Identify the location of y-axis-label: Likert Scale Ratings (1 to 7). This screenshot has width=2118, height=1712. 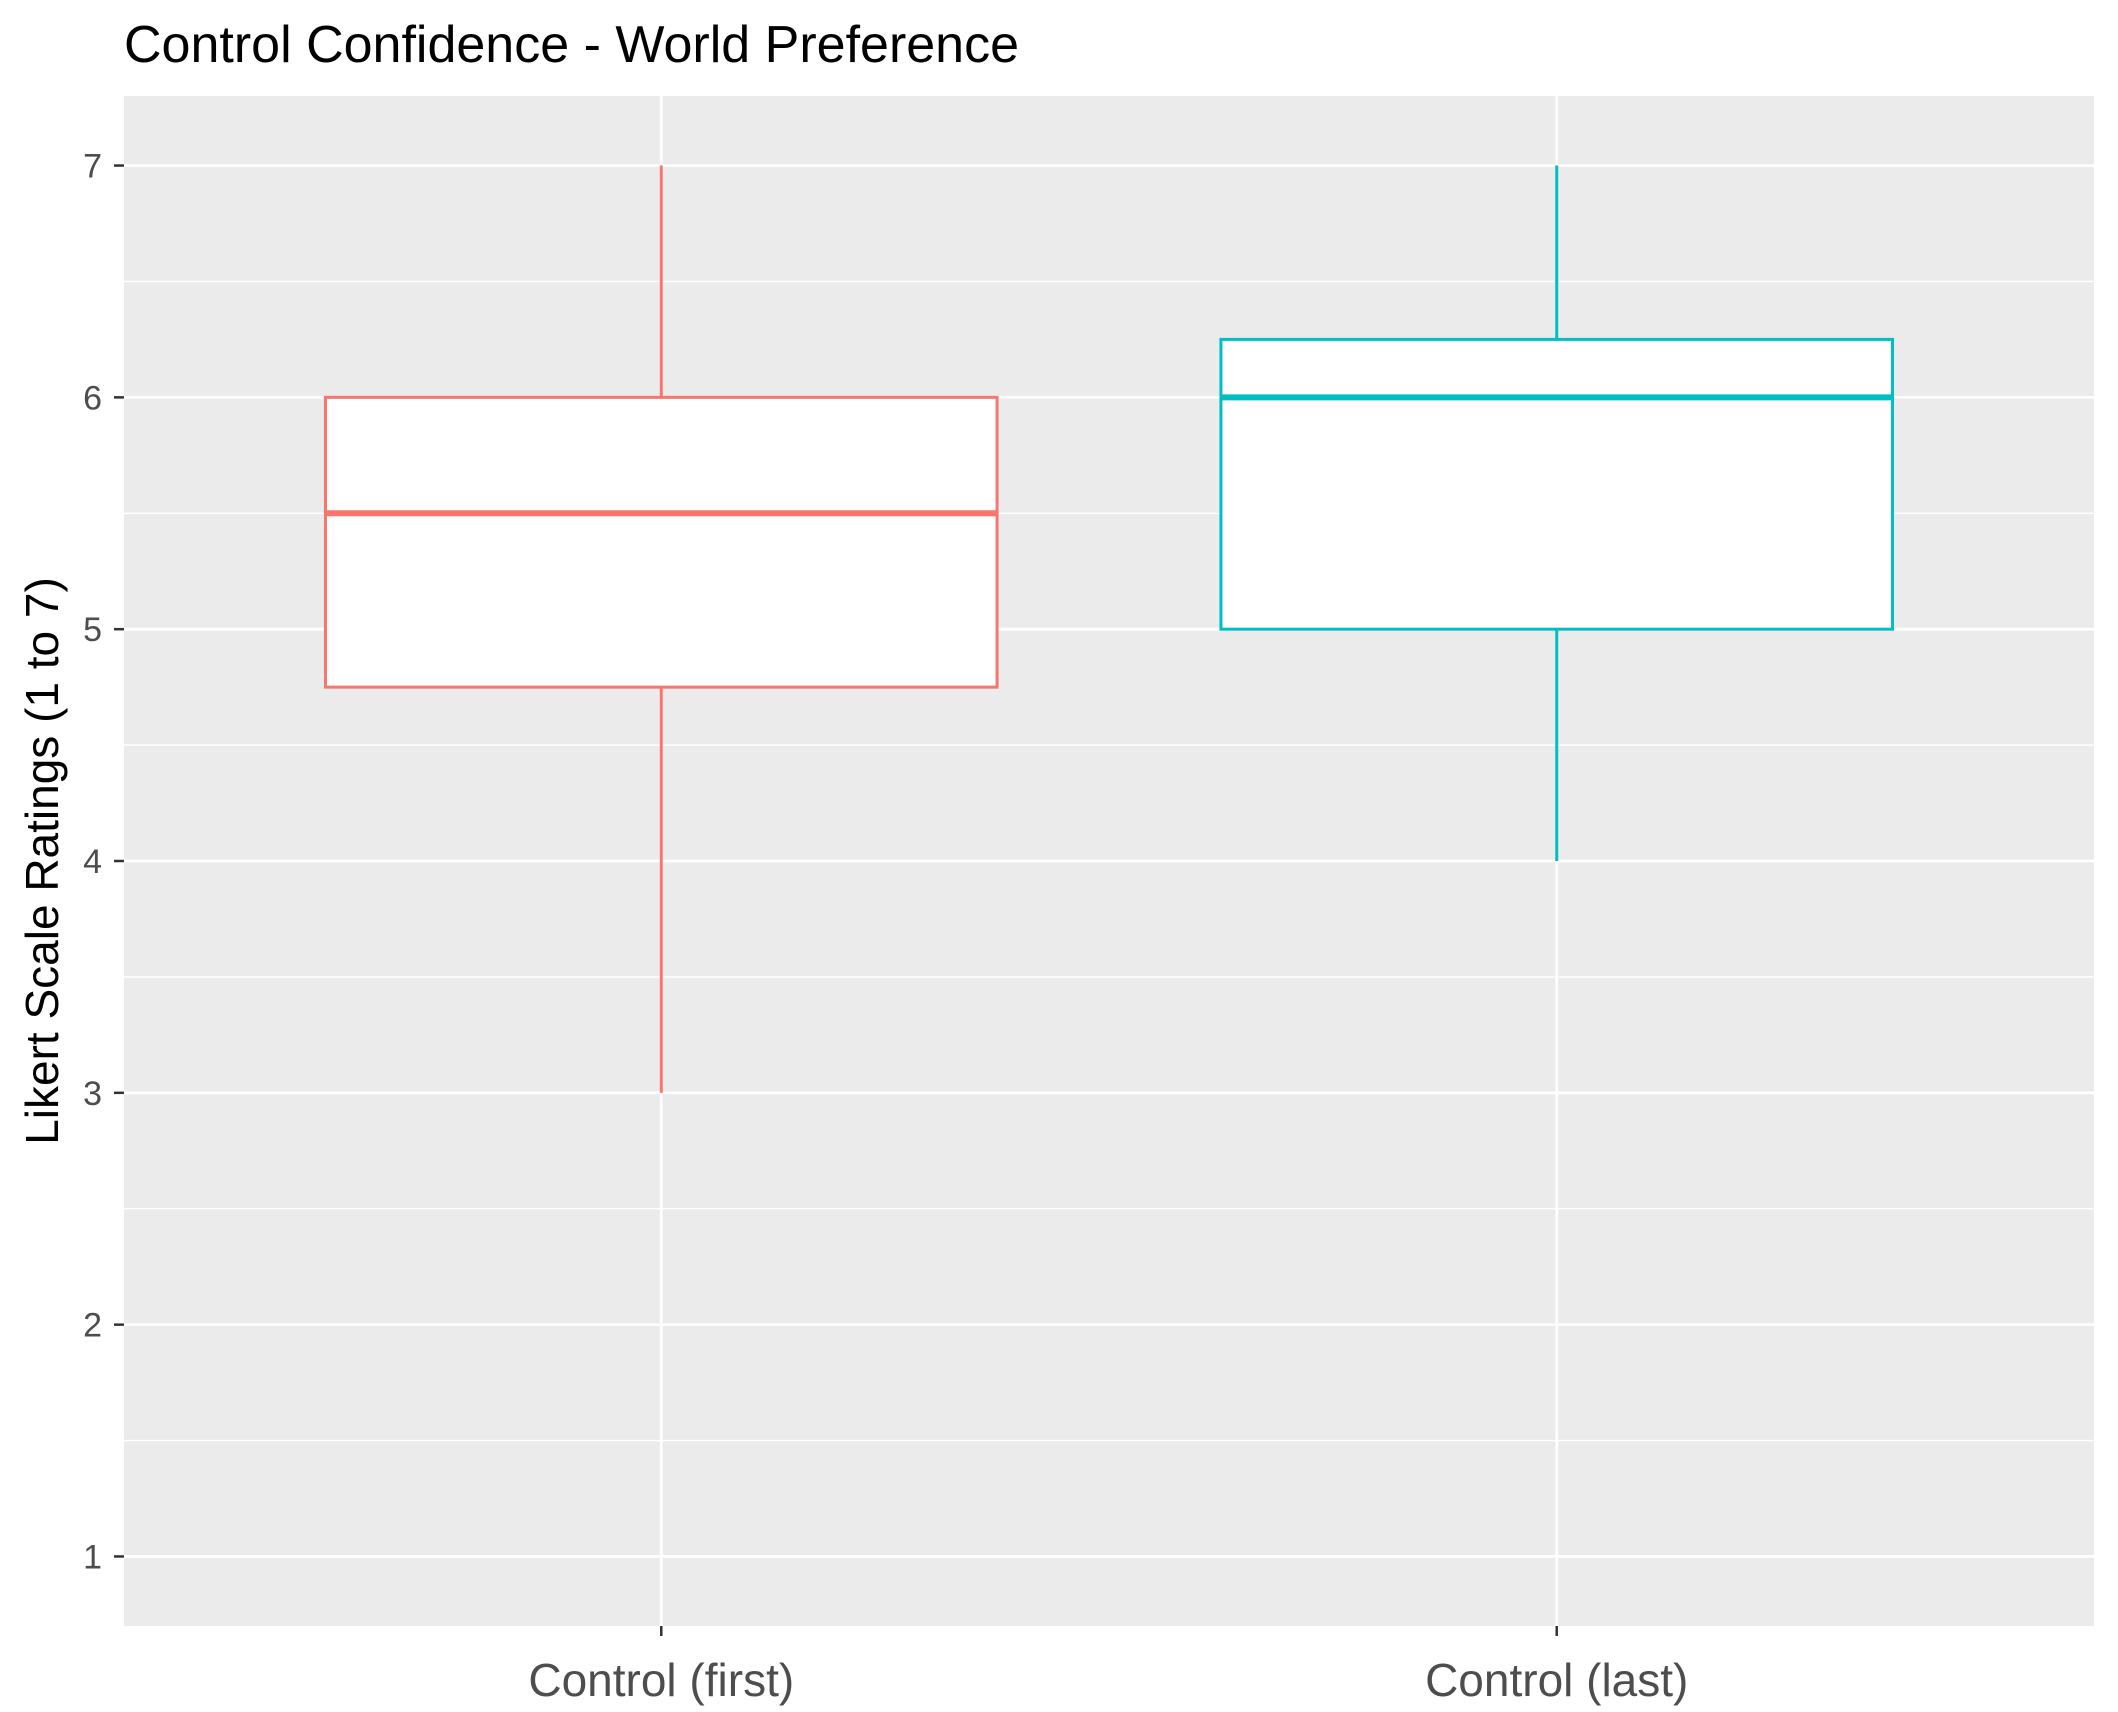
(42, 861).